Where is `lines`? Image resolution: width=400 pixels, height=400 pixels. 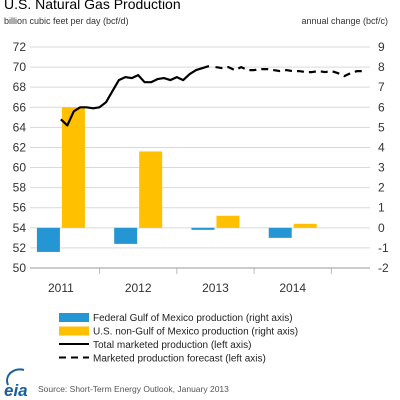
lines is located at coordinates (212, 96).